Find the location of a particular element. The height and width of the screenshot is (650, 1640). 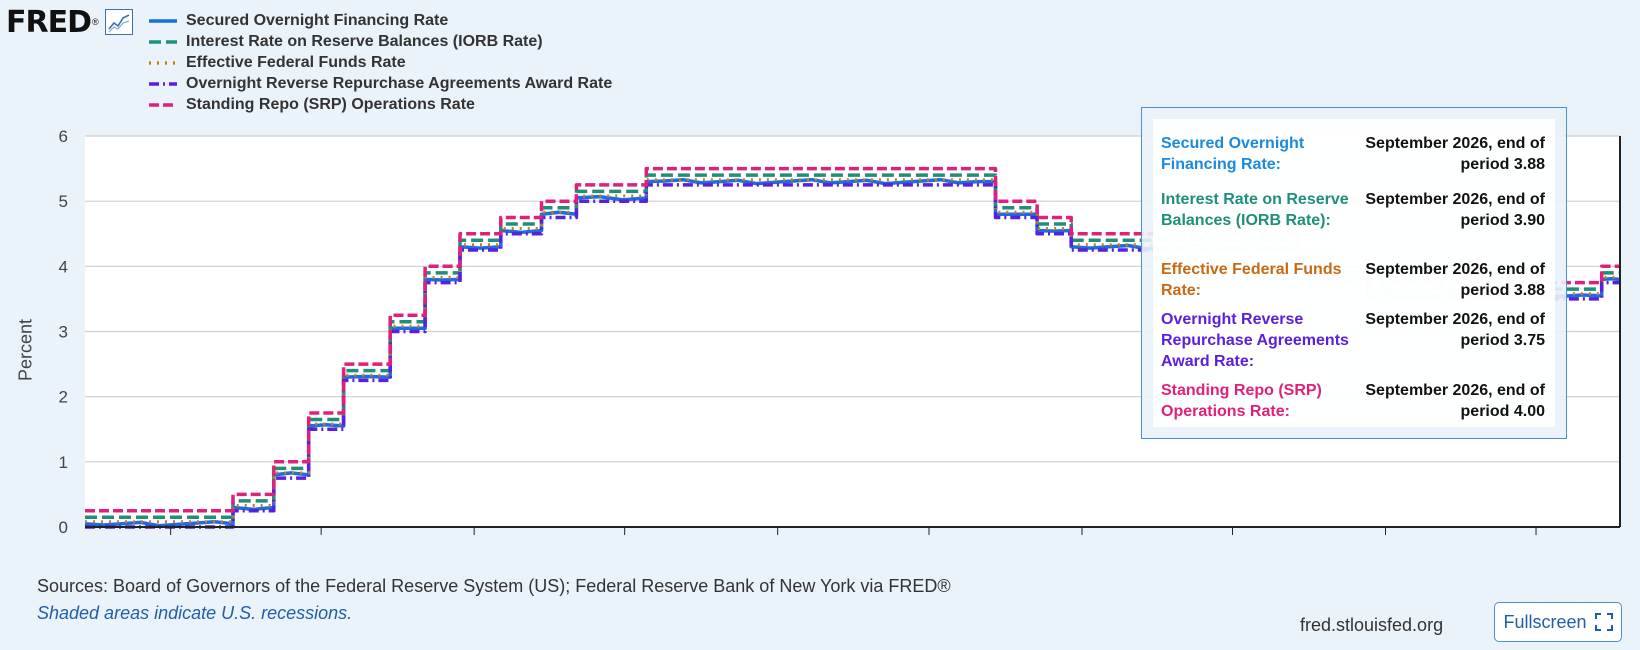

legend-item: Effective Federal Funds Rate is located at coordinates (380, 62).